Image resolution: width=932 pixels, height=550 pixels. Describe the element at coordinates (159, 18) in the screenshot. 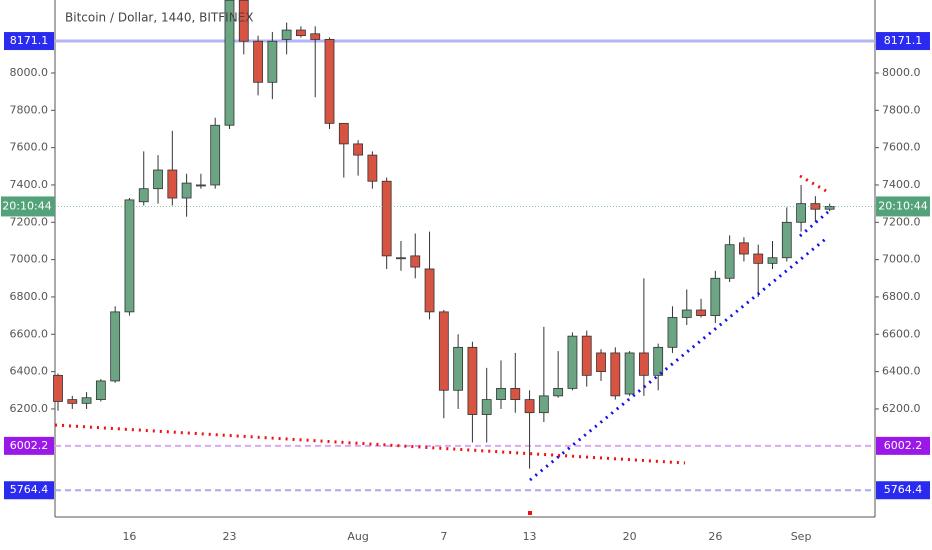

I see `chart-title: Bitcoin / Dollar, 1440, BITFINEX` at that location.